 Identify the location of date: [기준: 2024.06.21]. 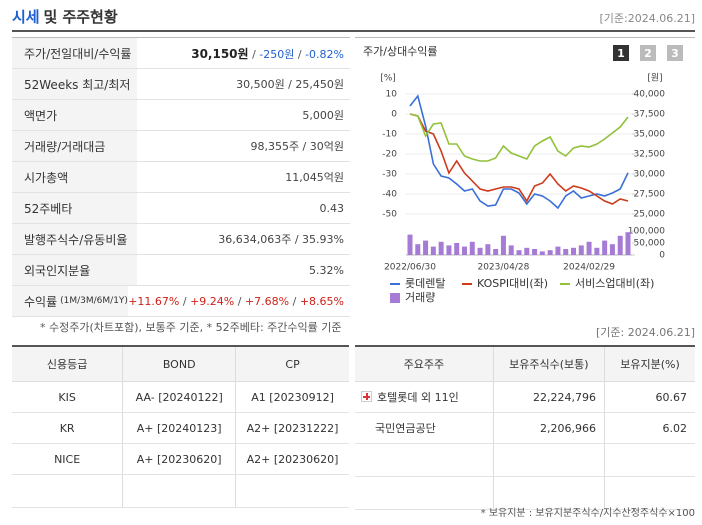
(645, 332).